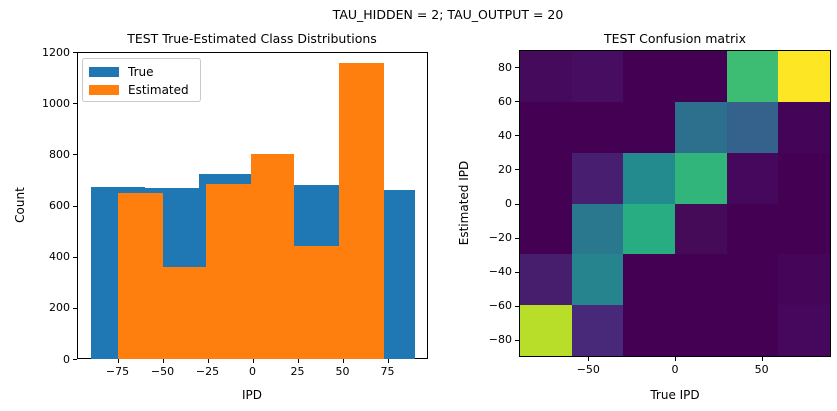 The height and width of the screenshot is (411, 837). Describe the element at coordinates (56, 52) in the screenshot. I see `histogram-y-tick-label: 1200` at that location.